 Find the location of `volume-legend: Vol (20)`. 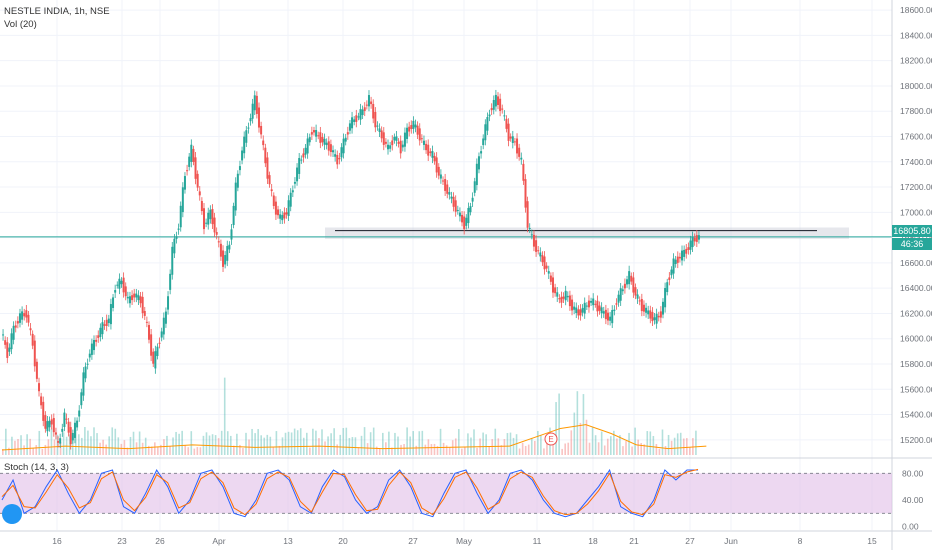

volume-legend: Vol (20) is located at coordinates (20, 24).